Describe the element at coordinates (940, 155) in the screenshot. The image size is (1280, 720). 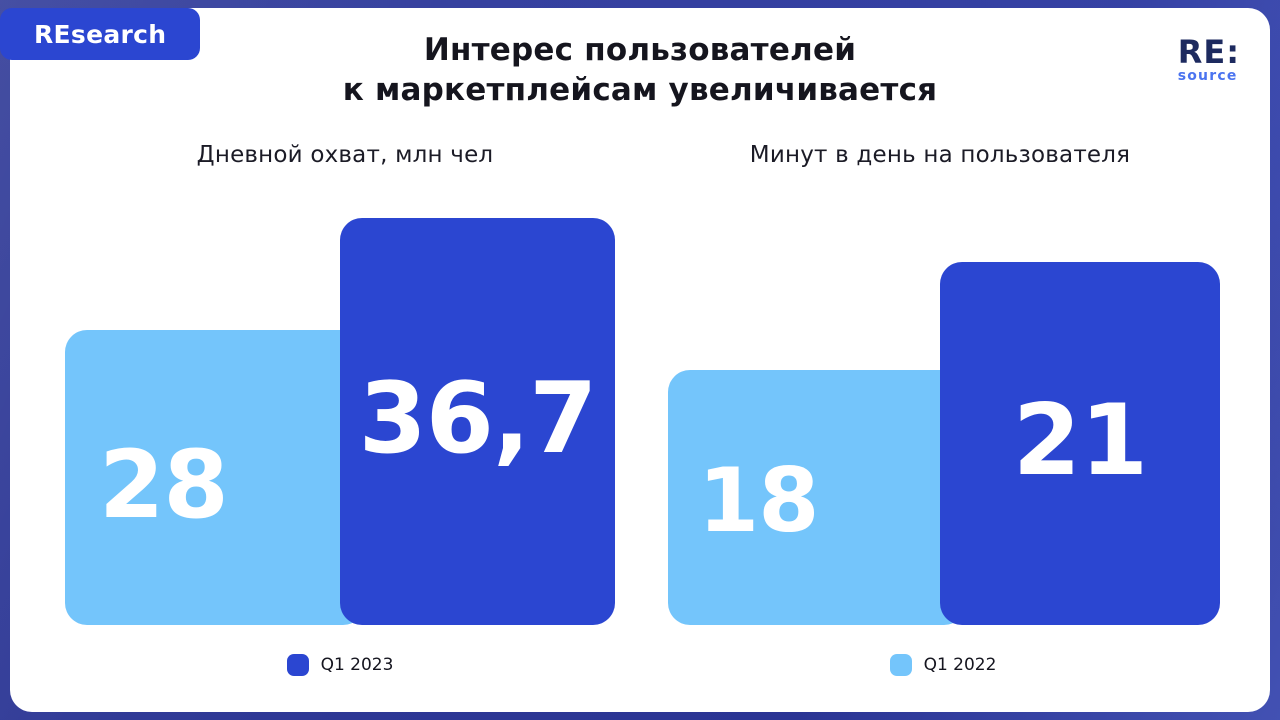
I see `chart-subtitle-minutes-per-day: Минут в день на пользователя` at that location.